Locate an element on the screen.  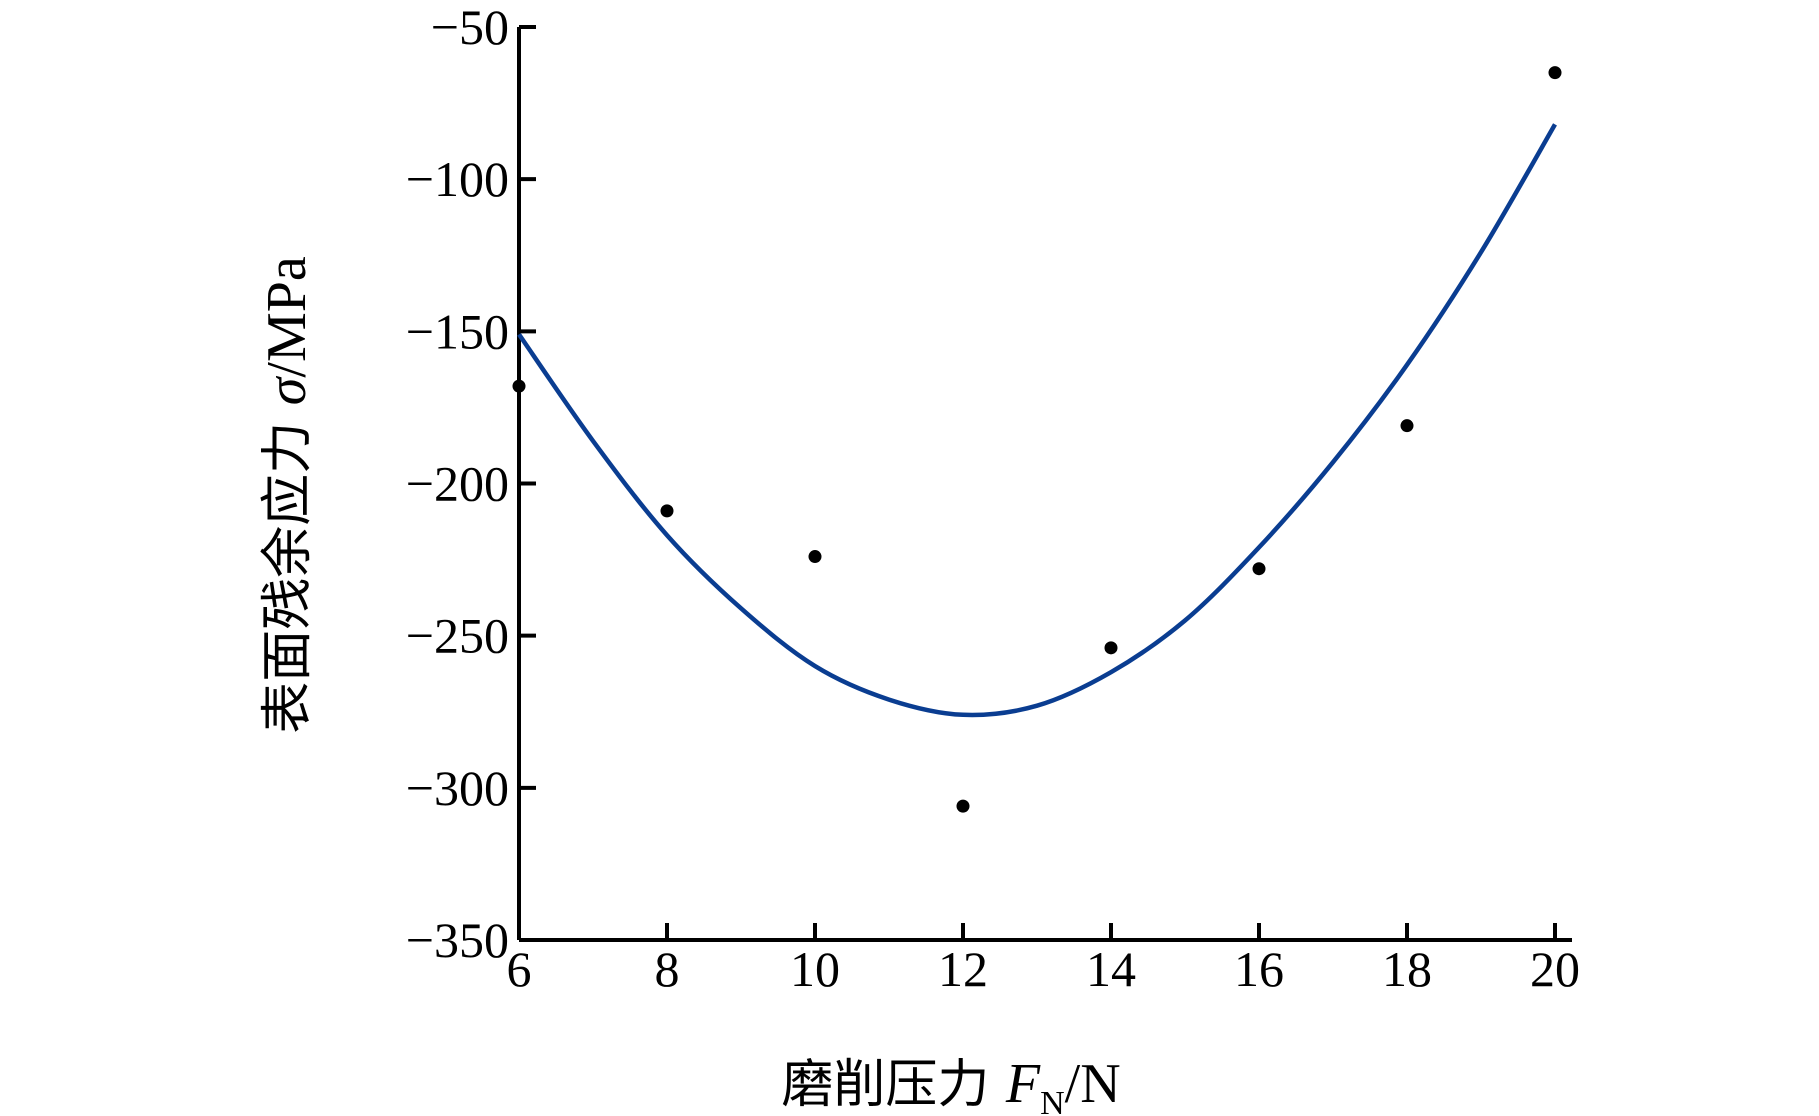
x-tick-label: 16 is located at coordinates (1259, 969).